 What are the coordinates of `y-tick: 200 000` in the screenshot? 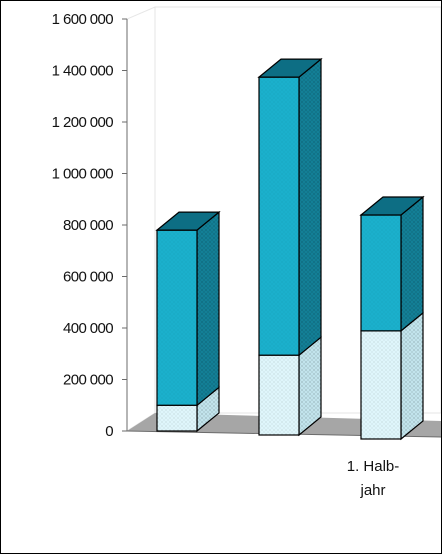 It's located at (95, 380).